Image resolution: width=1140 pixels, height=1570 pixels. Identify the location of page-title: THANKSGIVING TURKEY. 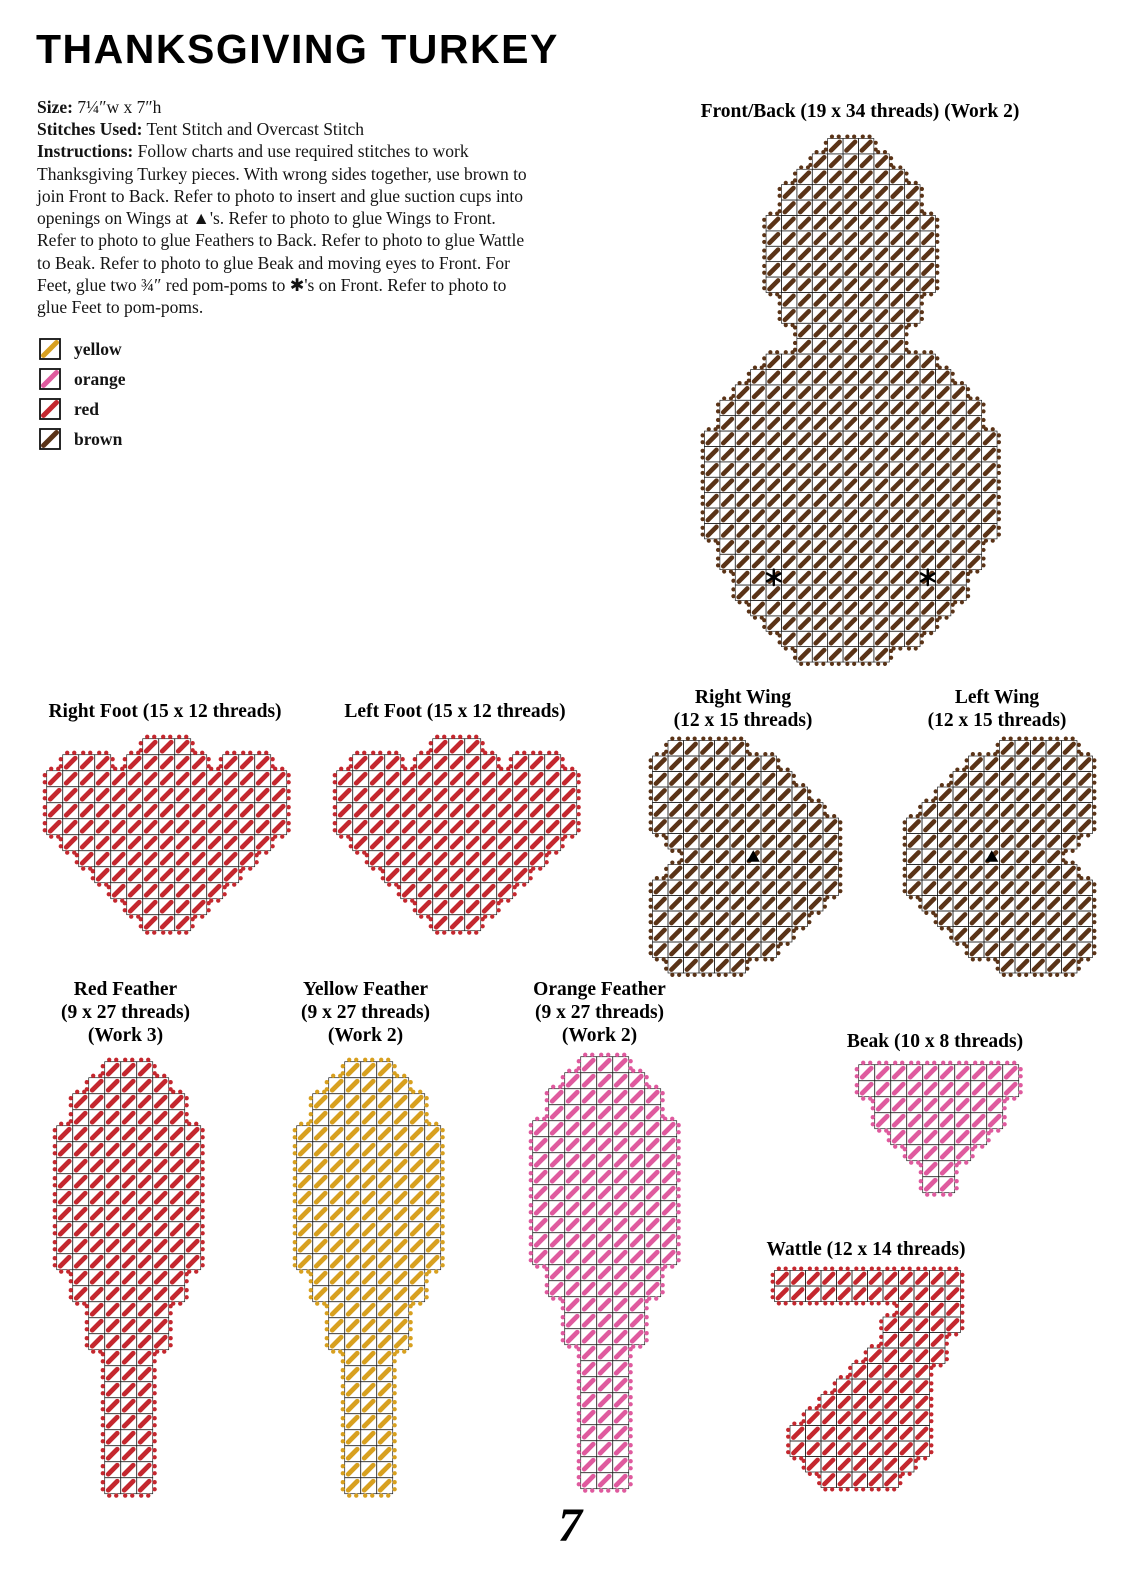
(297, 49).